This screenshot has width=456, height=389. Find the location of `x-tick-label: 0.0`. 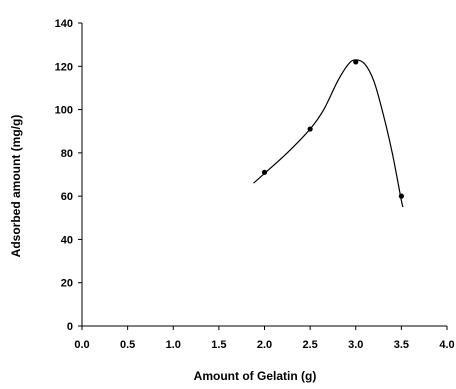

x-tick-label: 0.0 is located at coordinates (81, 345).